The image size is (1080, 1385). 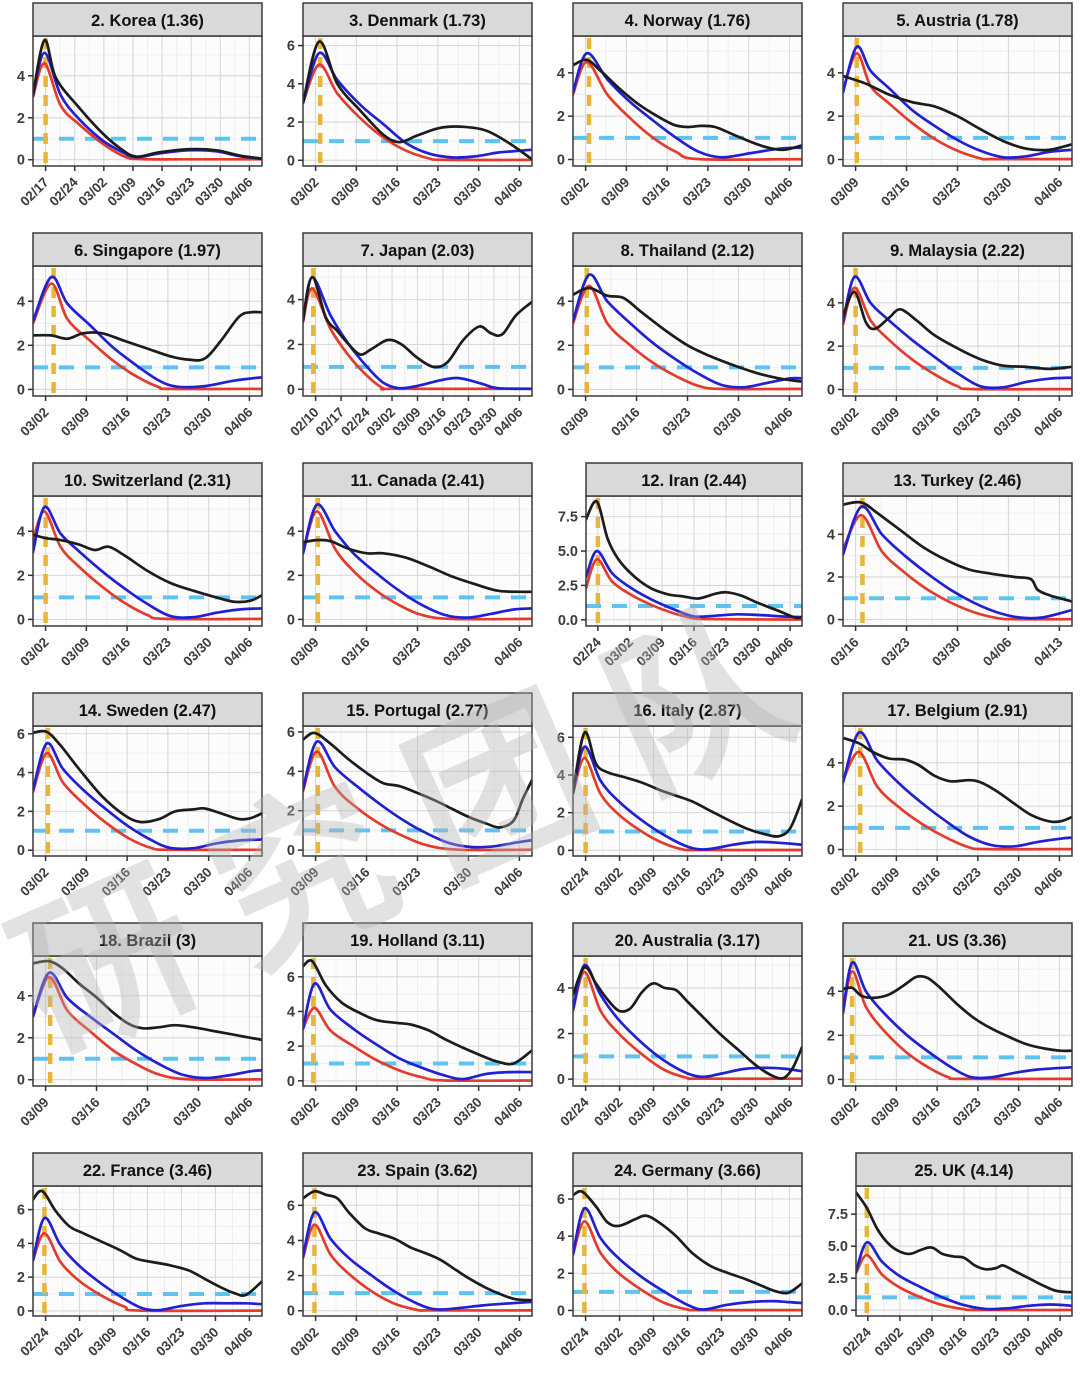 What do you see at coordinates (561, 1200) in the screenshot?
I see `y-axis-tick-label: 6` at bounding box center [561, 1200].